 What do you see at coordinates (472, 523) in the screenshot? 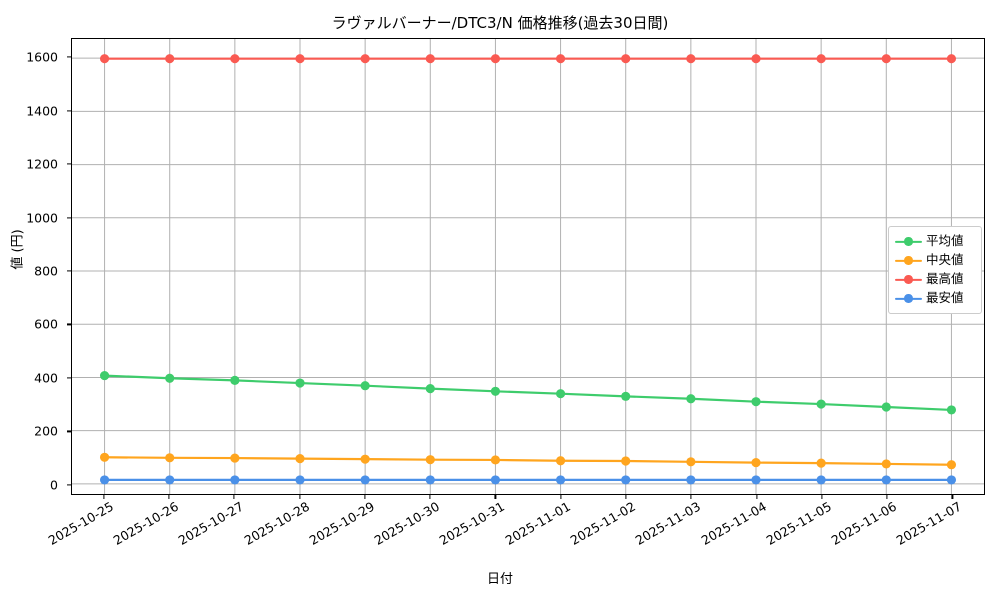
I see `x-tick-label: 2025-10-31` at bounding box center [472, 523].